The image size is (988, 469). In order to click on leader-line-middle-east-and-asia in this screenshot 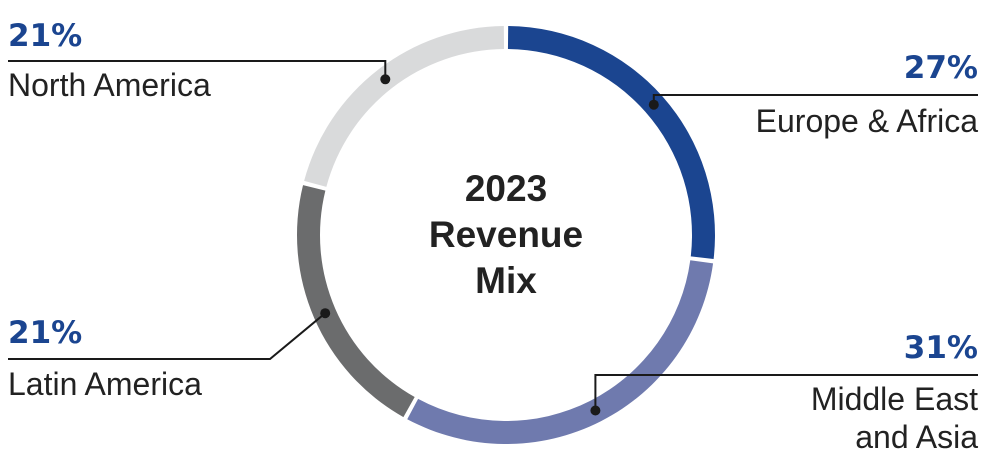, I will do `click(786, 392)`.